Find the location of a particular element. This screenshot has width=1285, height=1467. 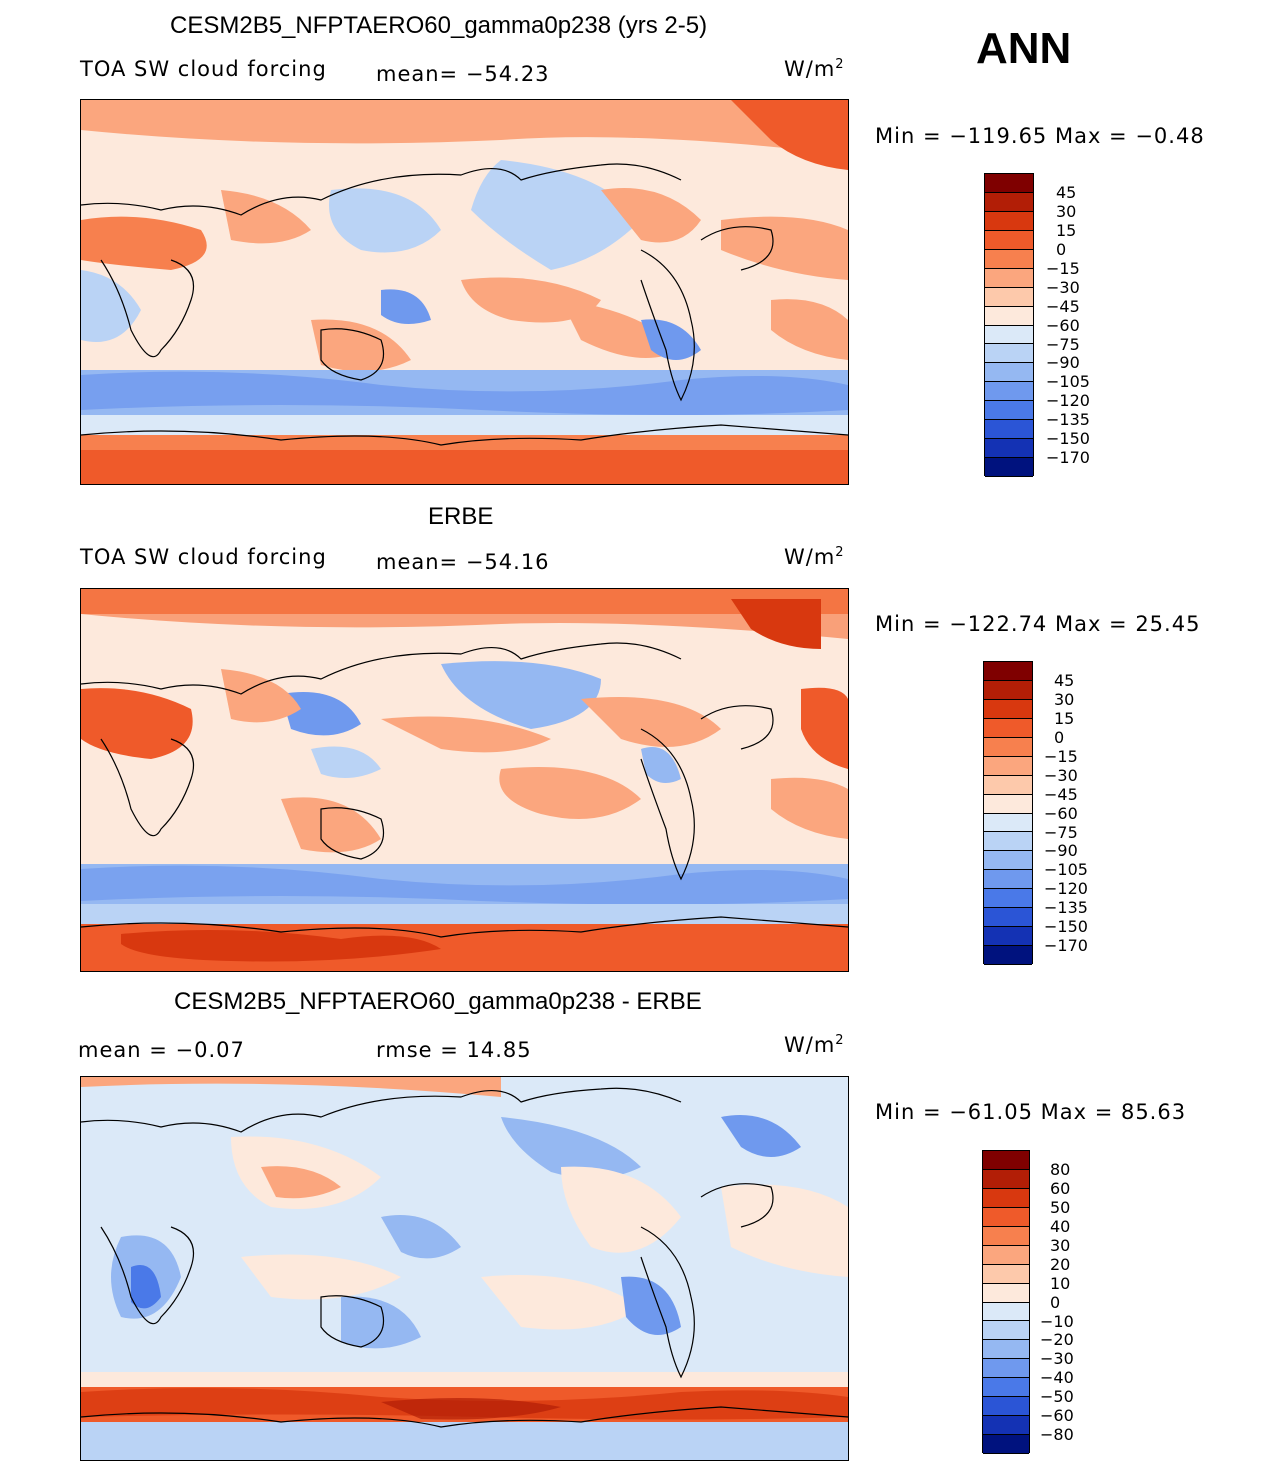

panel-model-title: CESM2B5_NFPTAERO60_gamma0p238 (yrs 2-5) is located at coordinates (439, 25).